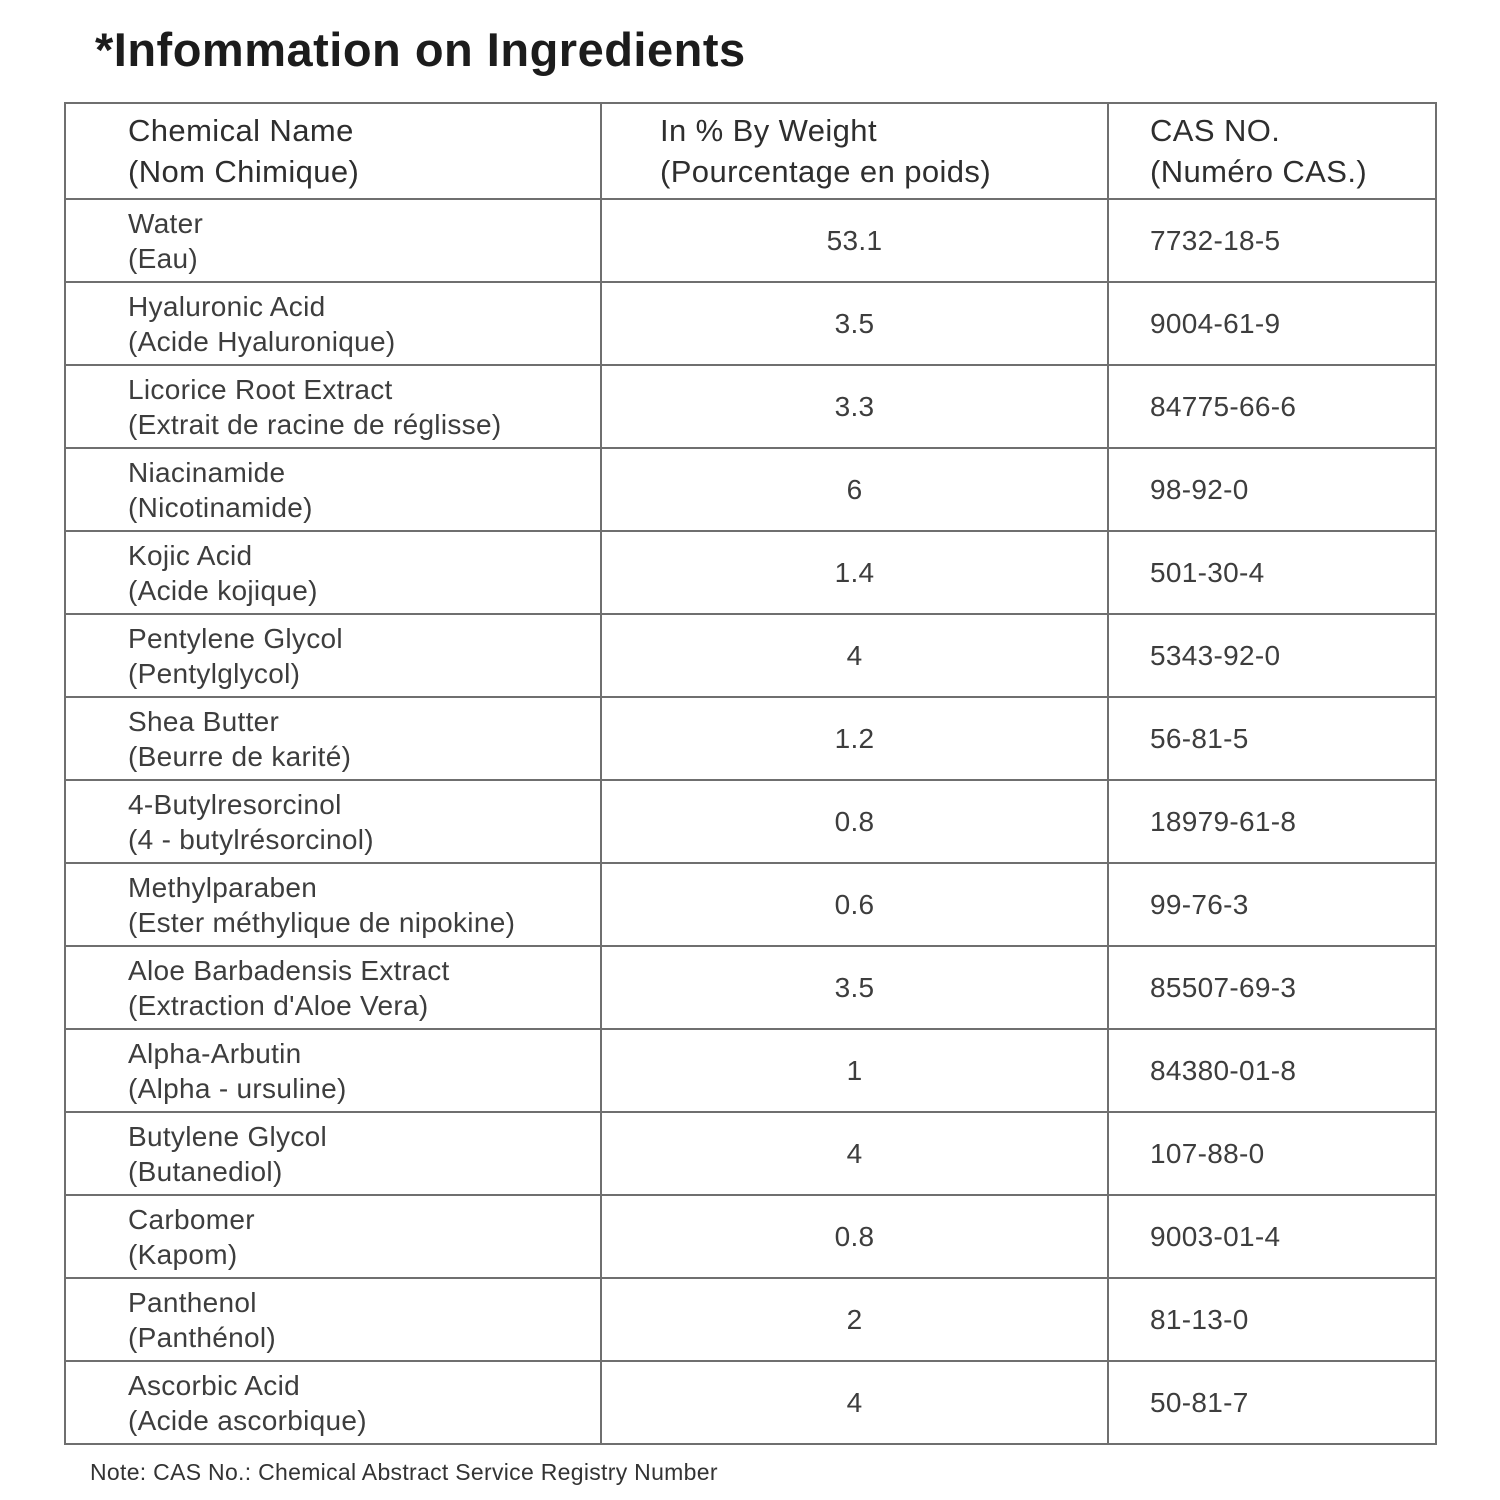  Describe the element at coordinates (223, 887) in the screenshot. I see `chemical-name-en: Methylparaben` at that location.